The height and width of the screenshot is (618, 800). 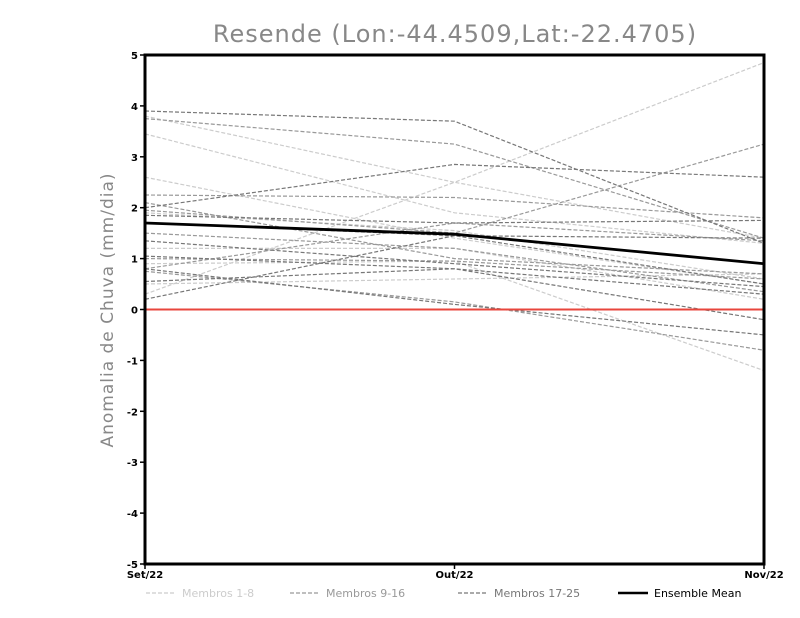 What do you see at coordinates (134, 260) in the screenshot?
I see `y-tick-label: 1` at bounding box center [134, 260].